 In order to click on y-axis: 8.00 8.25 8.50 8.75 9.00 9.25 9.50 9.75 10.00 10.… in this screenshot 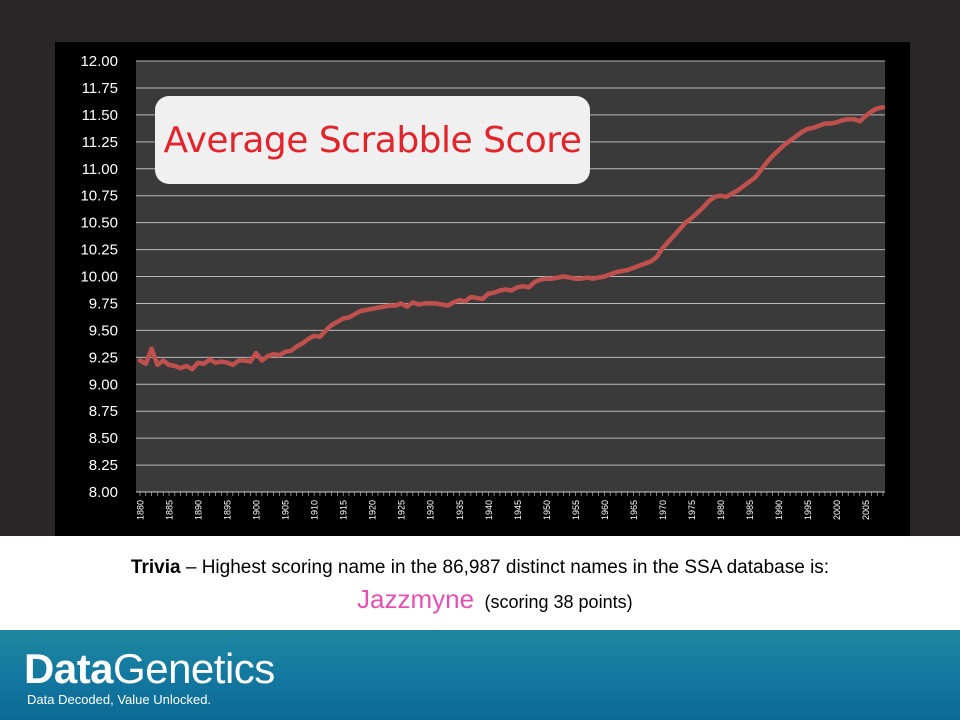, I will do `click(99, 277)`.